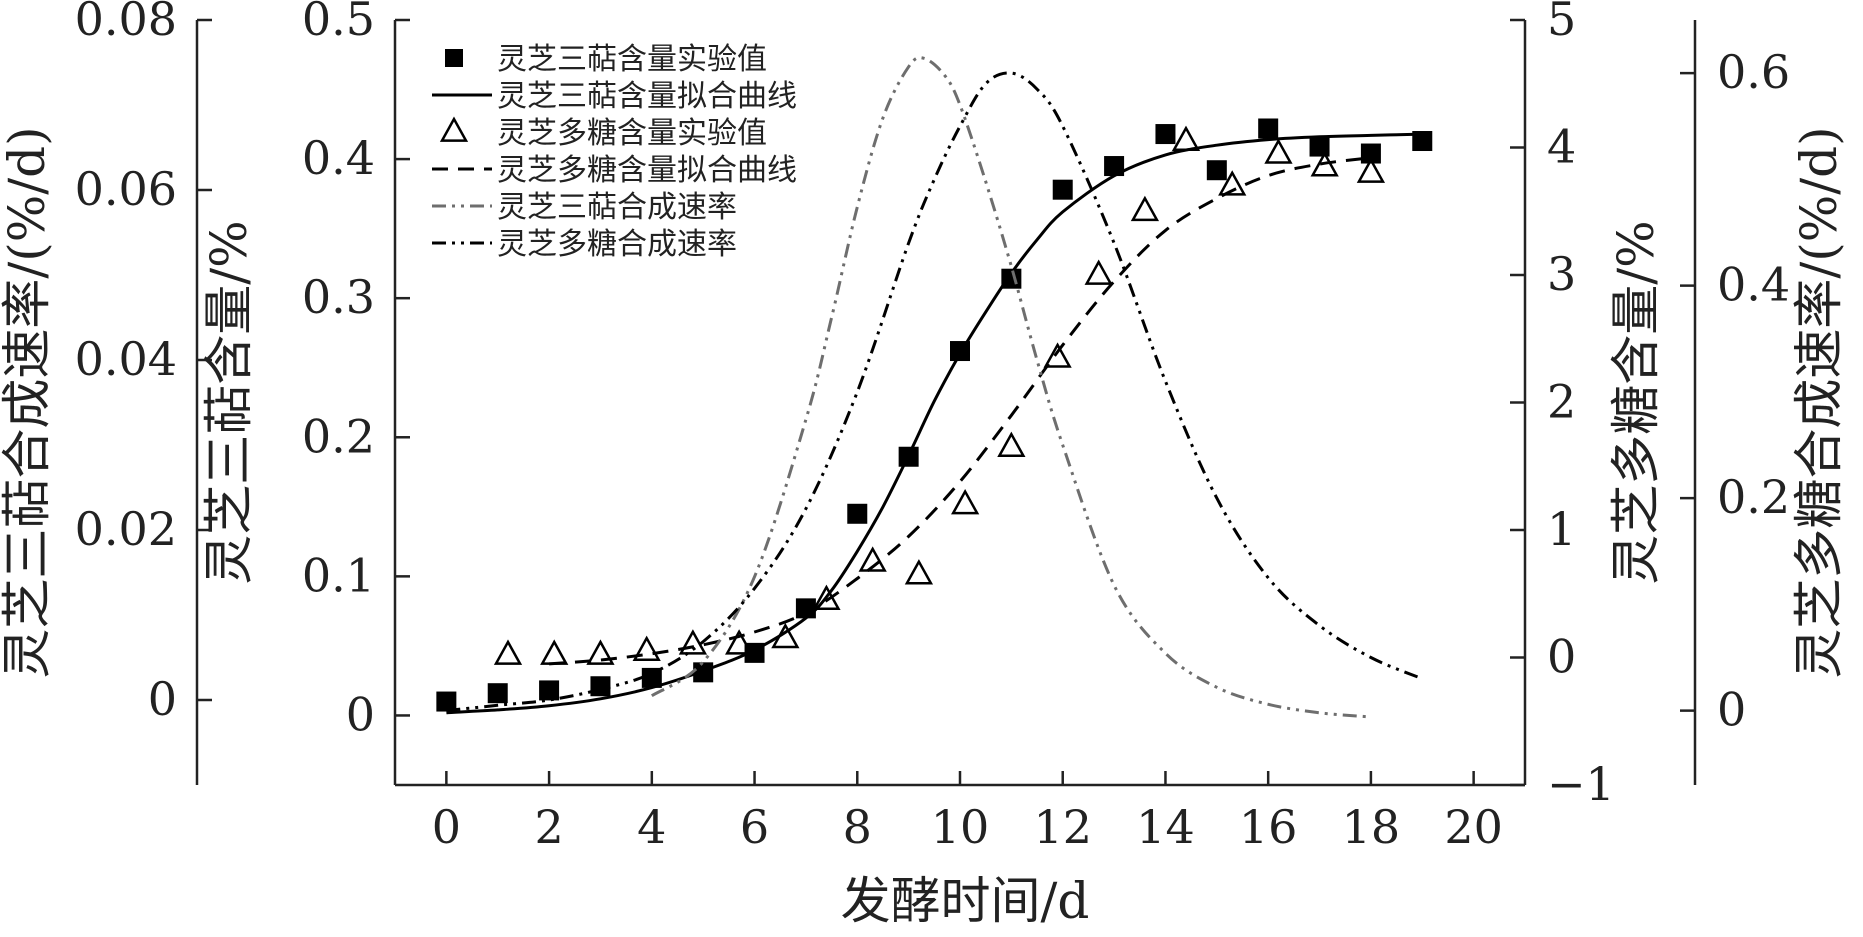 The width and height of the screenshot is (1863, 937). What do you see at coordinates (1561, 529) in the screenshot?
I see `y-tick-label: 1` at bounding box center [1561, 529].